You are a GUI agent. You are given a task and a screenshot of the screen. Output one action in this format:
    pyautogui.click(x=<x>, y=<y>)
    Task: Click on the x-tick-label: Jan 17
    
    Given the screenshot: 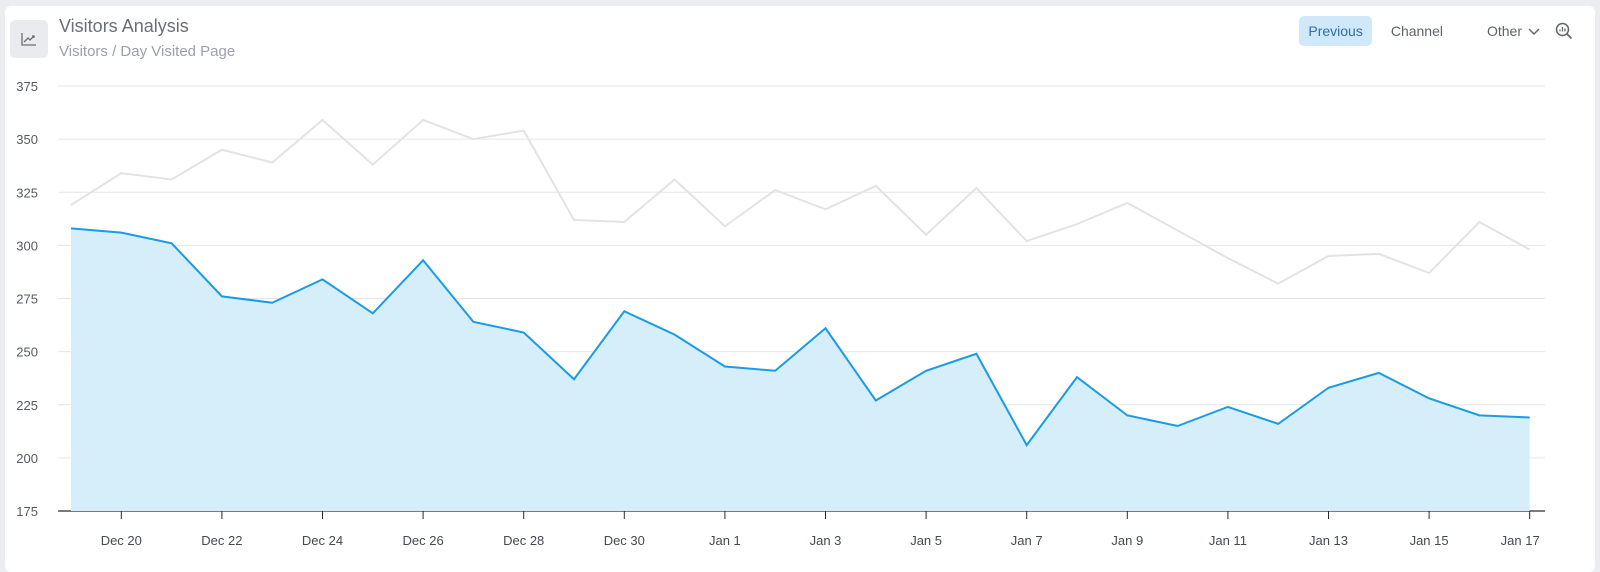 What is the action you would take?
    pyautogui.click(x=1520, y=540)
    